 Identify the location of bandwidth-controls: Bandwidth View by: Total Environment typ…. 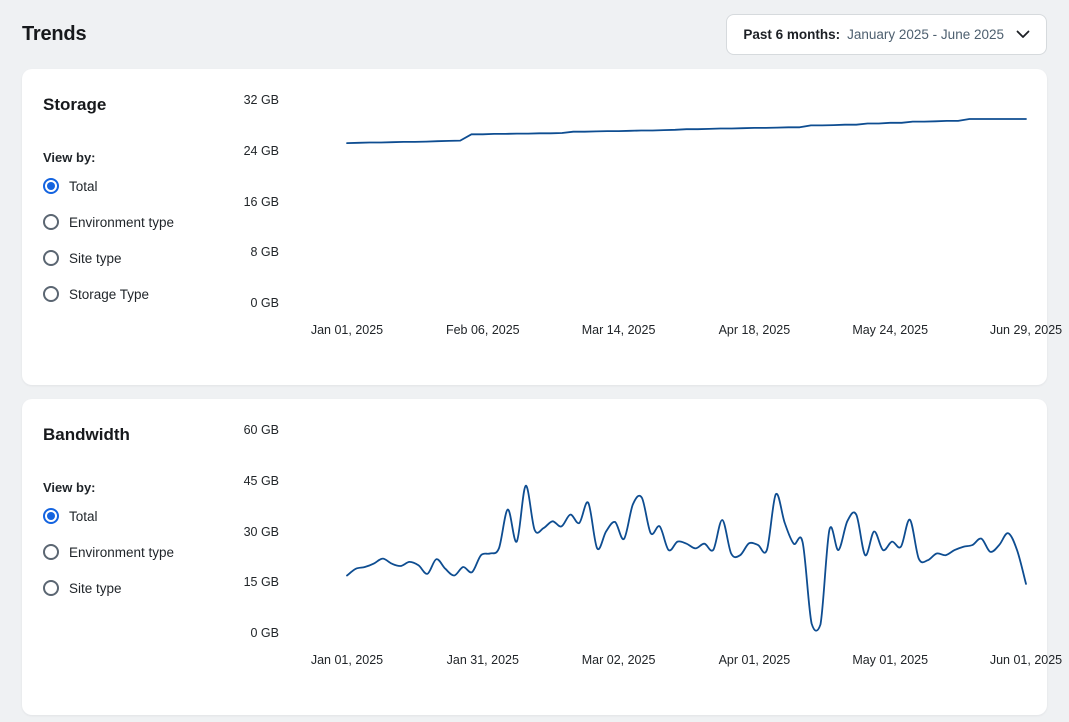
(128, 546).